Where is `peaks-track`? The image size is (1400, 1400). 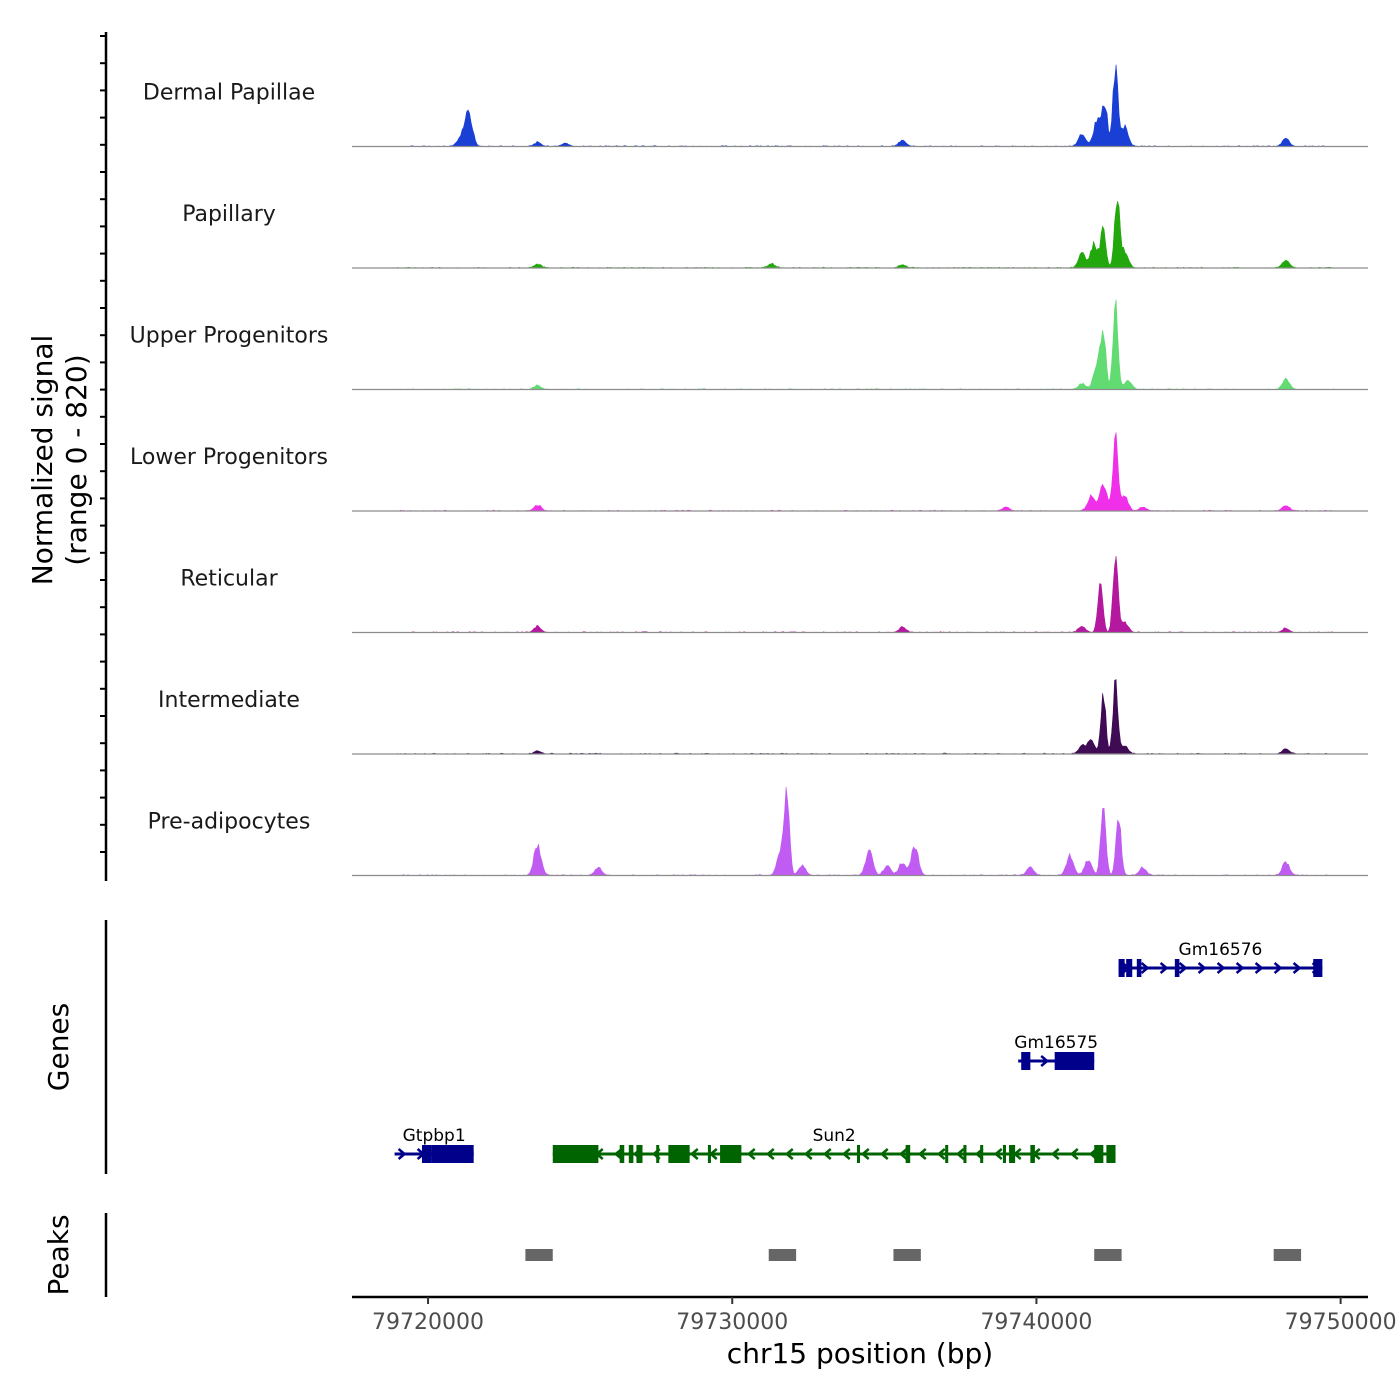 peaks-track is located at coordinates (913, 1255).